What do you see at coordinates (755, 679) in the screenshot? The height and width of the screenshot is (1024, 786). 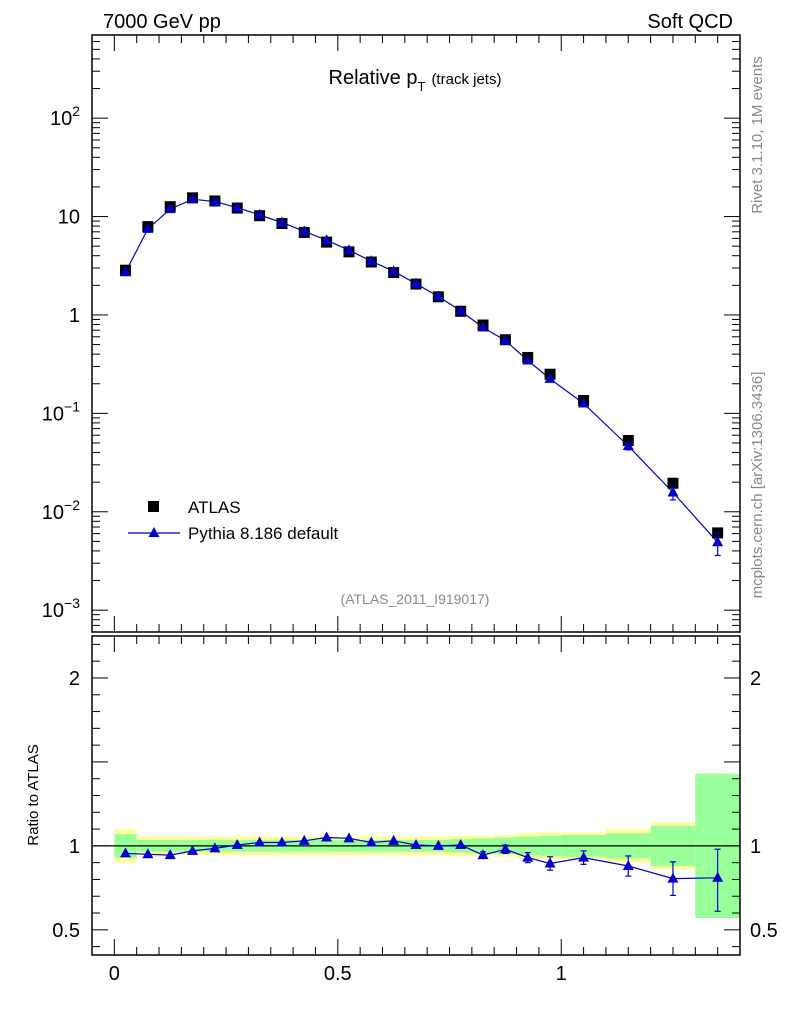 I see `ratio-y-tick-label-right: 2` at bounding box center [755, 679].